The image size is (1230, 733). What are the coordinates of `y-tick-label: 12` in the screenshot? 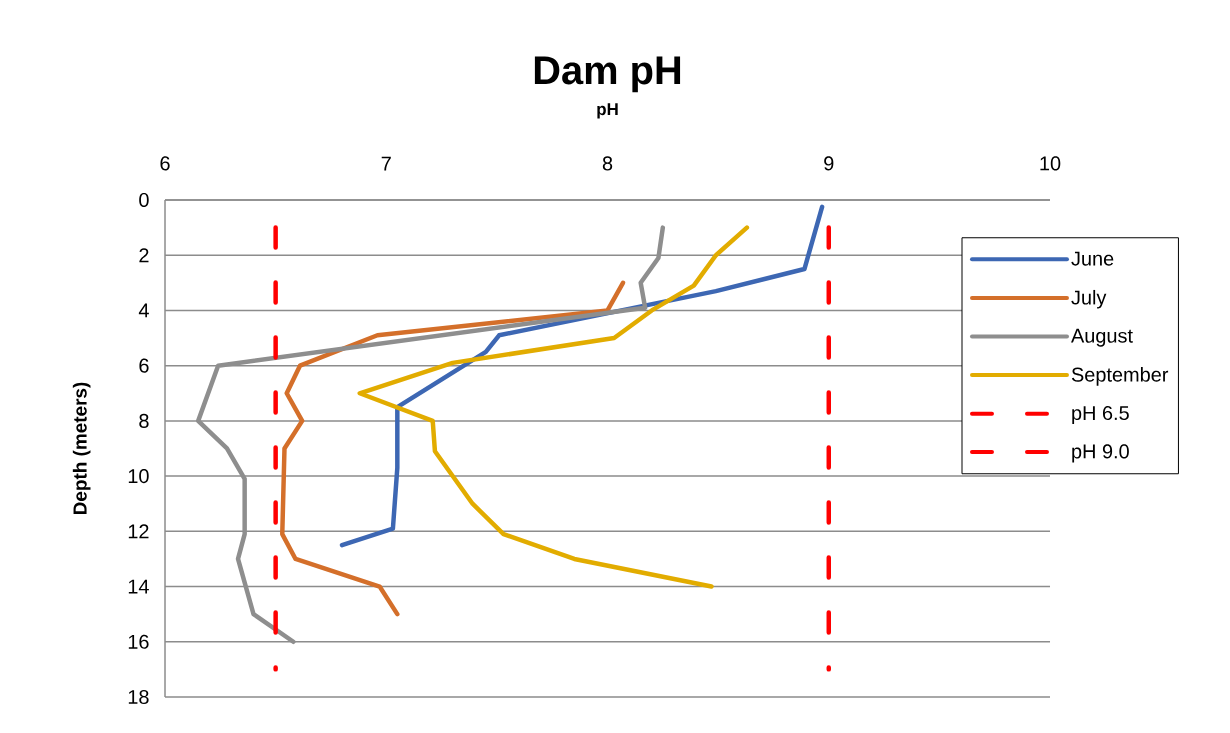 It's located at (138, 531).